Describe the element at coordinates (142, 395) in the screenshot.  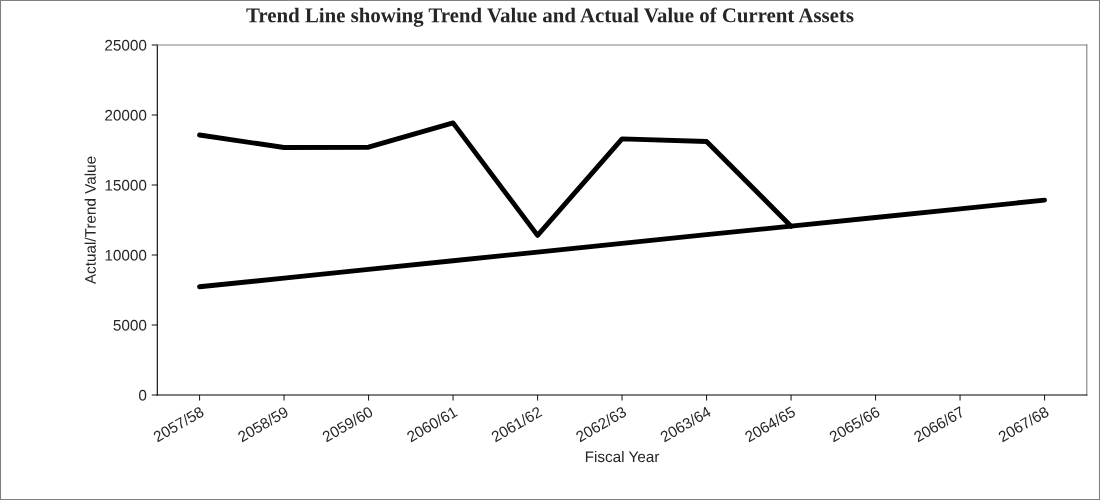
I see `y-tick-label: 0` at that location.